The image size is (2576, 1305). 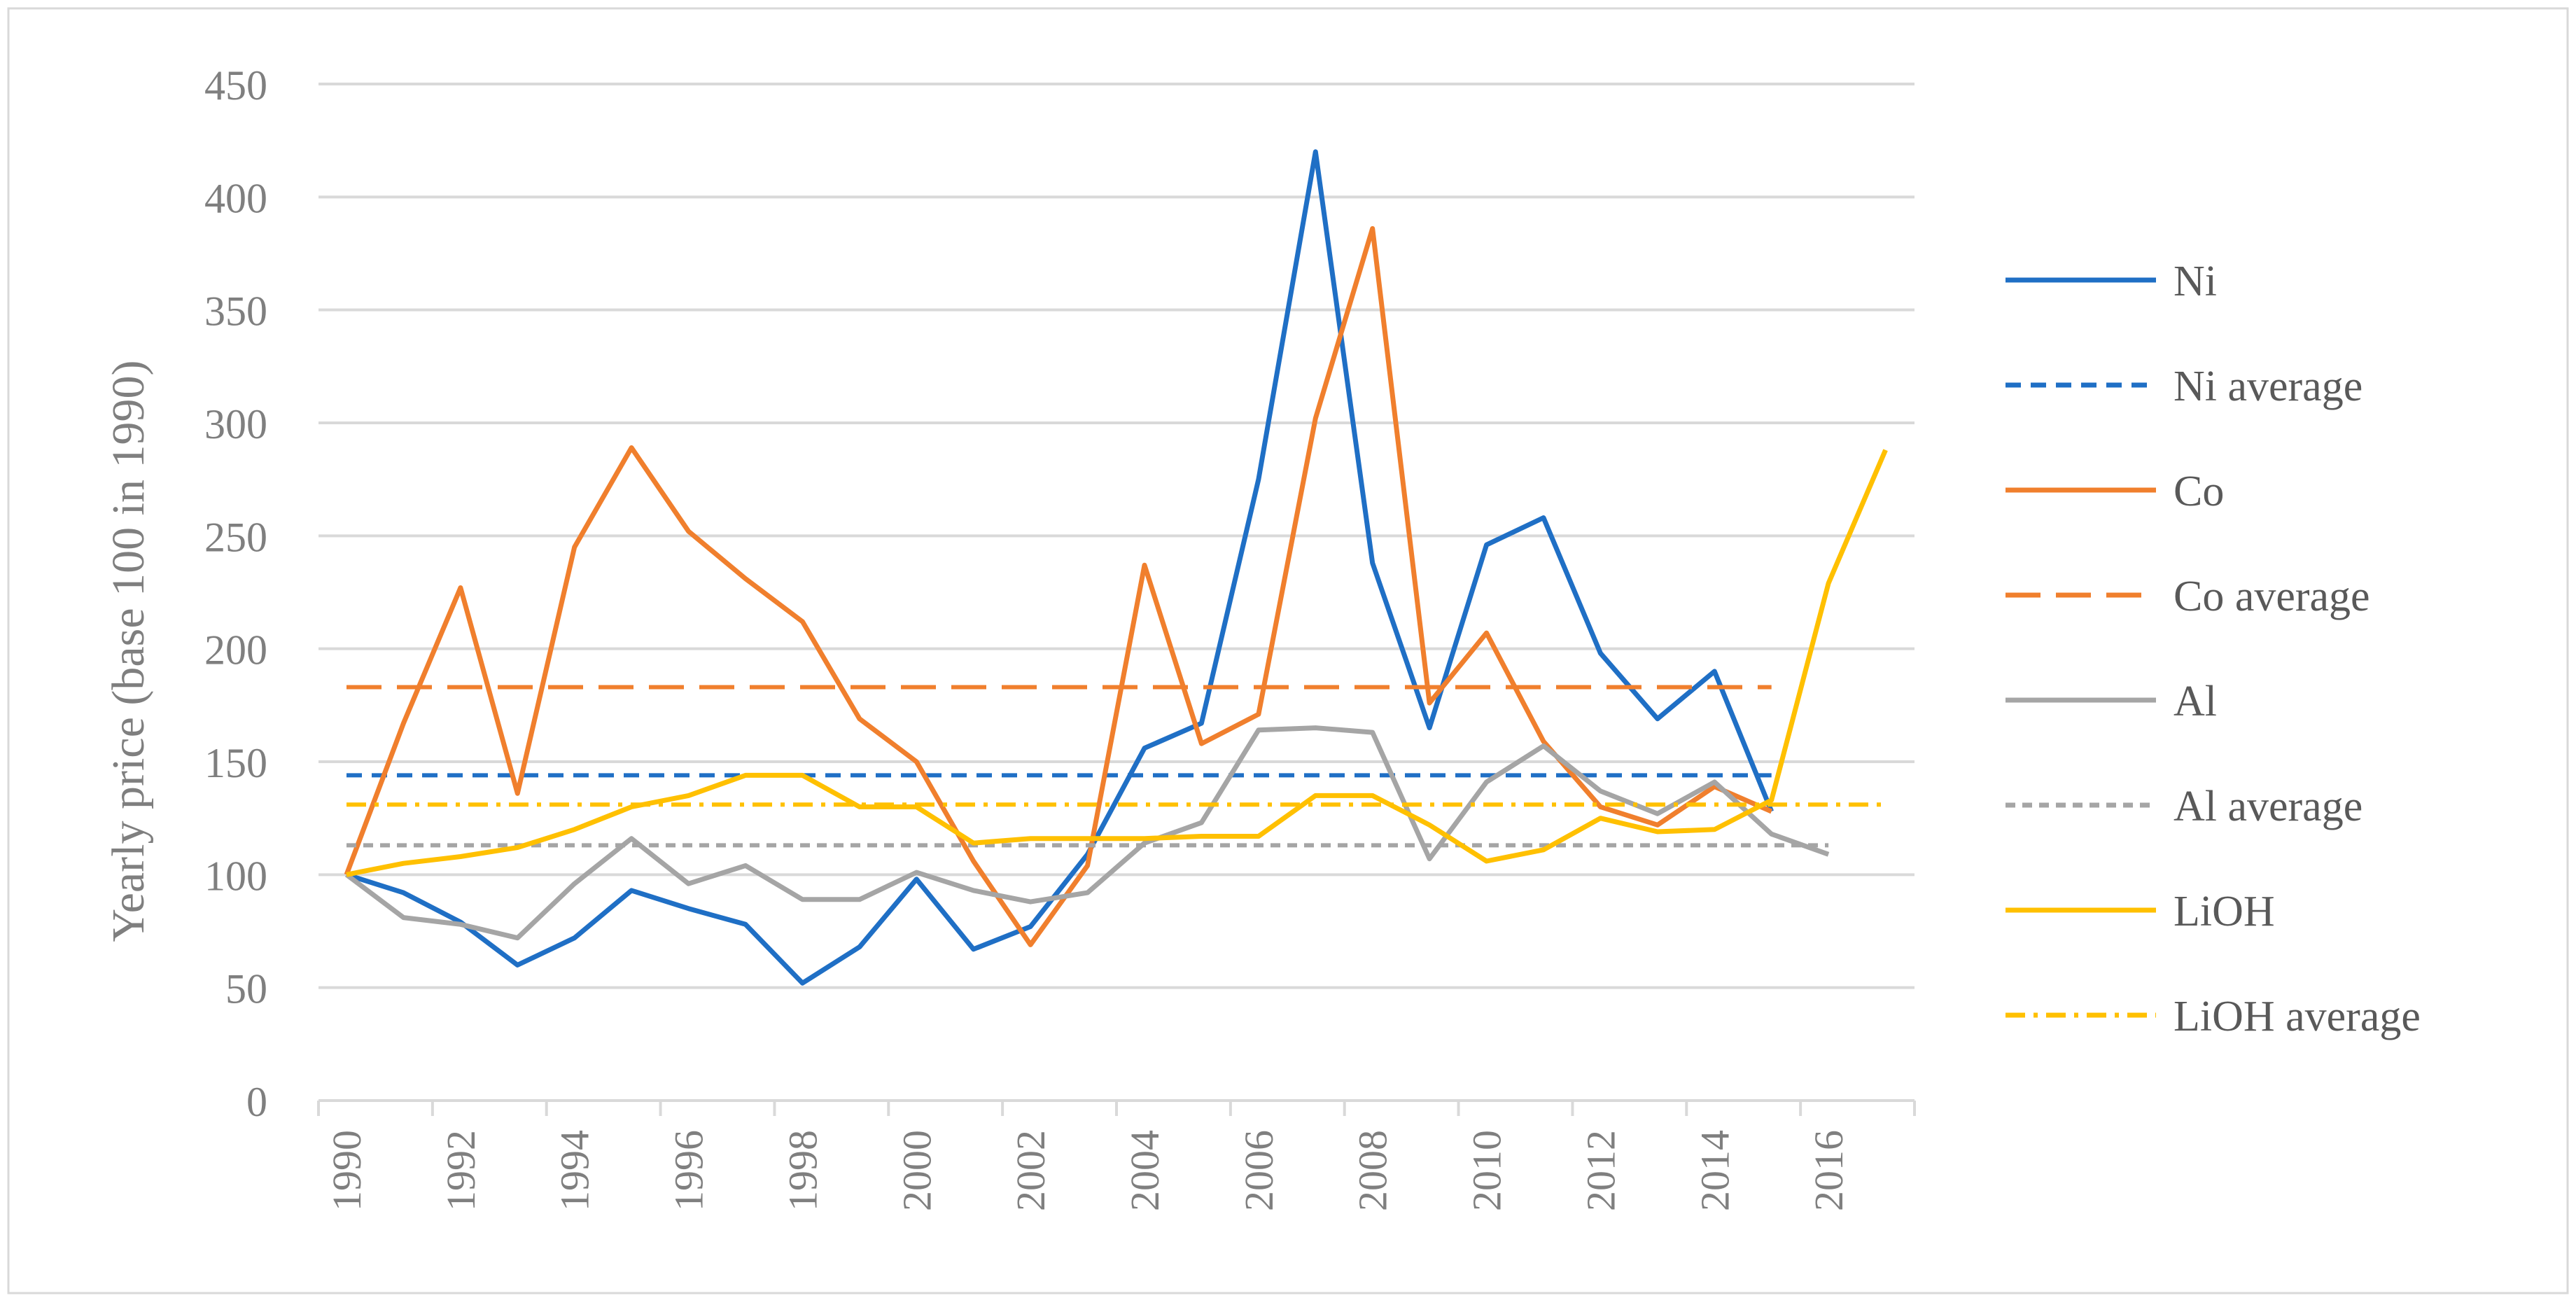 I want to click on legend-label: LiOH, so click(x=2224, y=911).